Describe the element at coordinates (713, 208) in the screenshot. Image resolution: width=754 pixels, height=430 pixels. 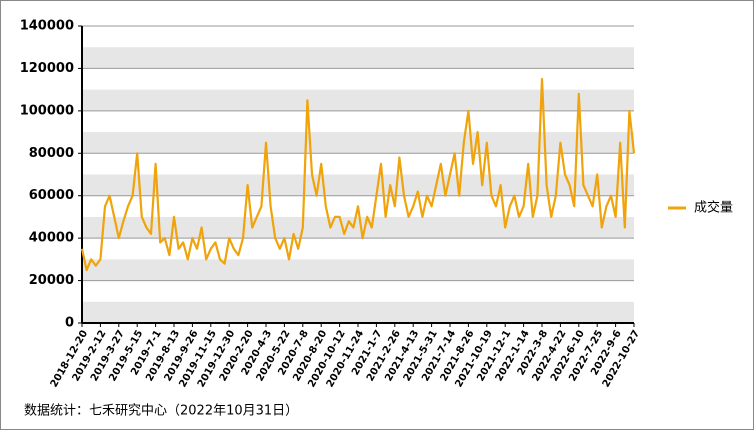
I see `legend-label: 成交量` at that location.